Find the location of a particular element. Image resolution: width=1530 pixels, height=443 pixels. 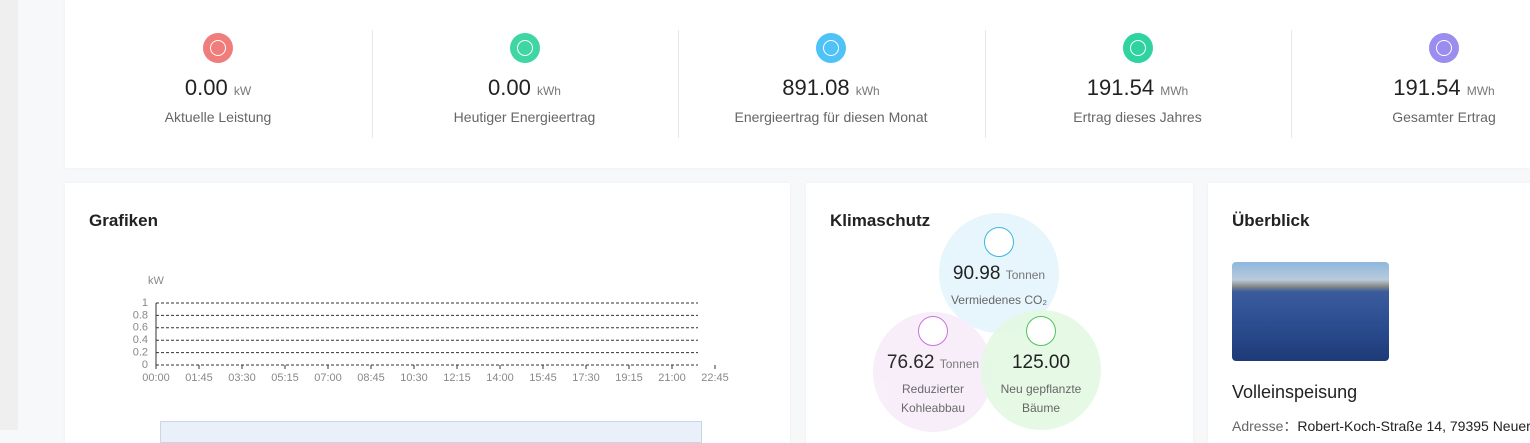

sidebar-edge is located at coordinates (9, 215).